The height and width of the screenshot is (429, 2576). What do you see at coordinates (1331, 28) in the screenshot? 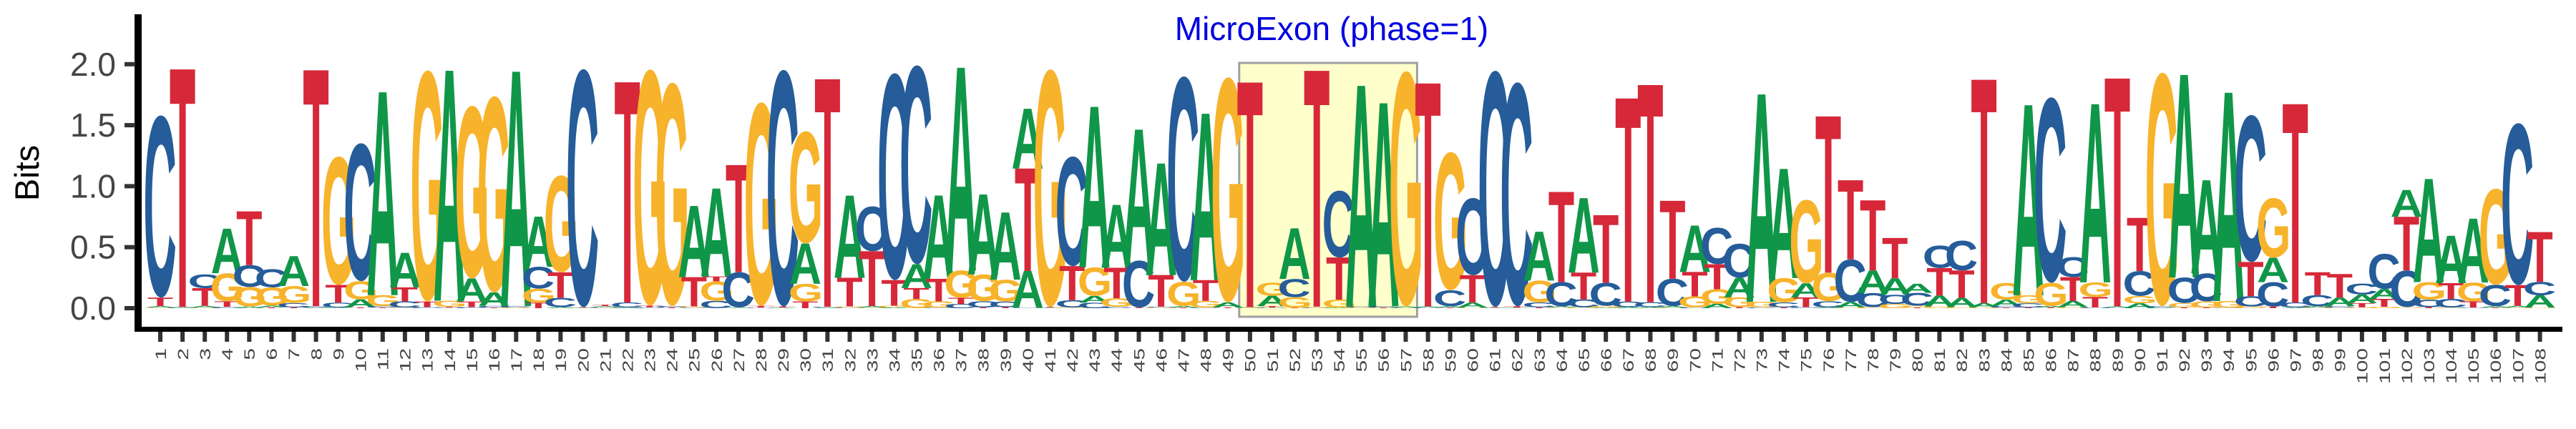
I see `svg-text: MicroExon (phase=1)` at bounding box center [1331, 28].